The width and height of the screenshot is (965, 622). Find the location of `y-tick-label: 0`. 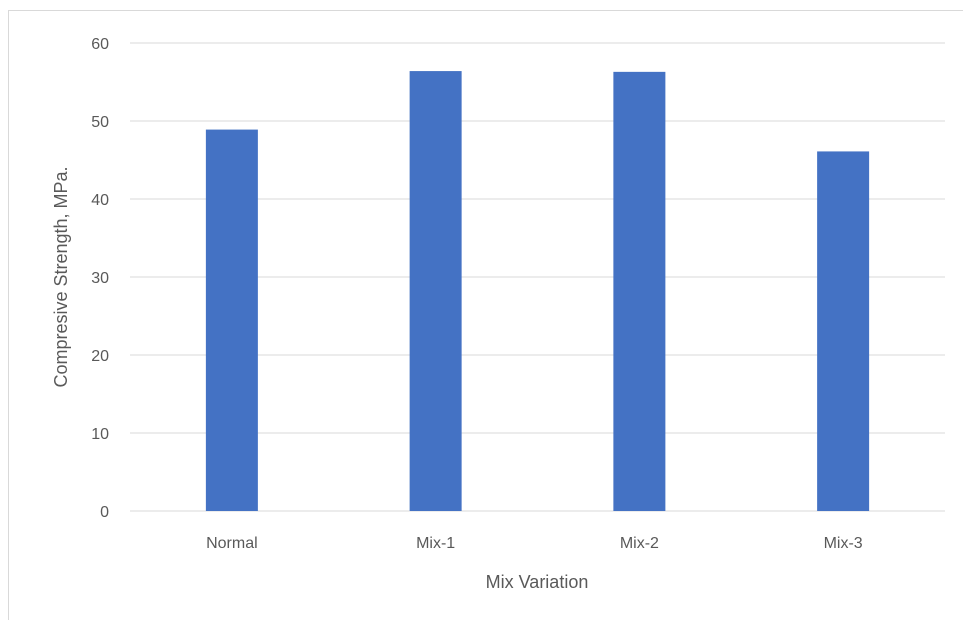

y-tick-label: 0 is located at coordinates (104, 512).